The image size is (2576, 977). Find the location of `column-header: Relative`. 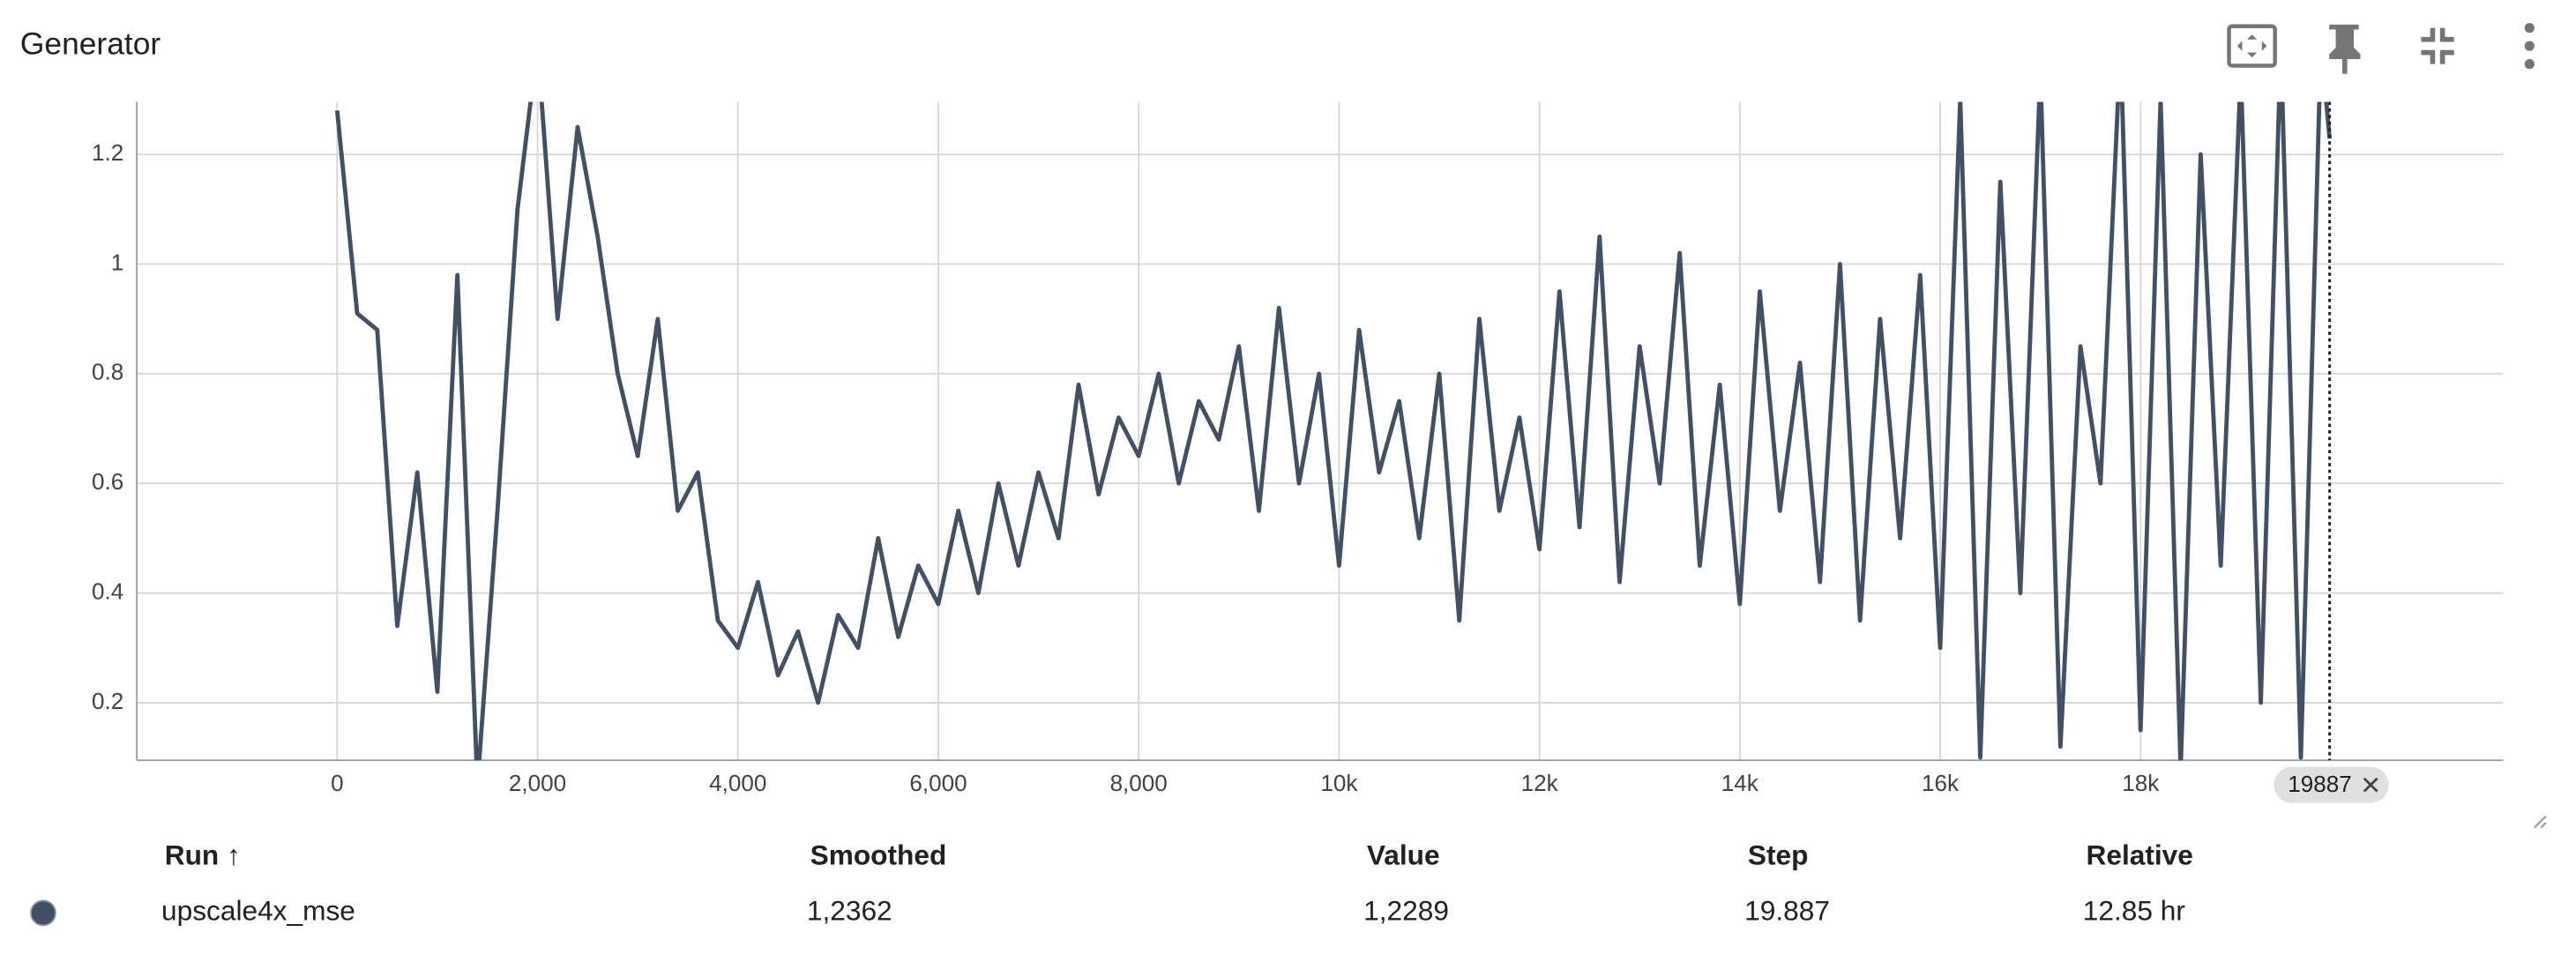

column-header: Relative is located at coordinates (2140, 854).